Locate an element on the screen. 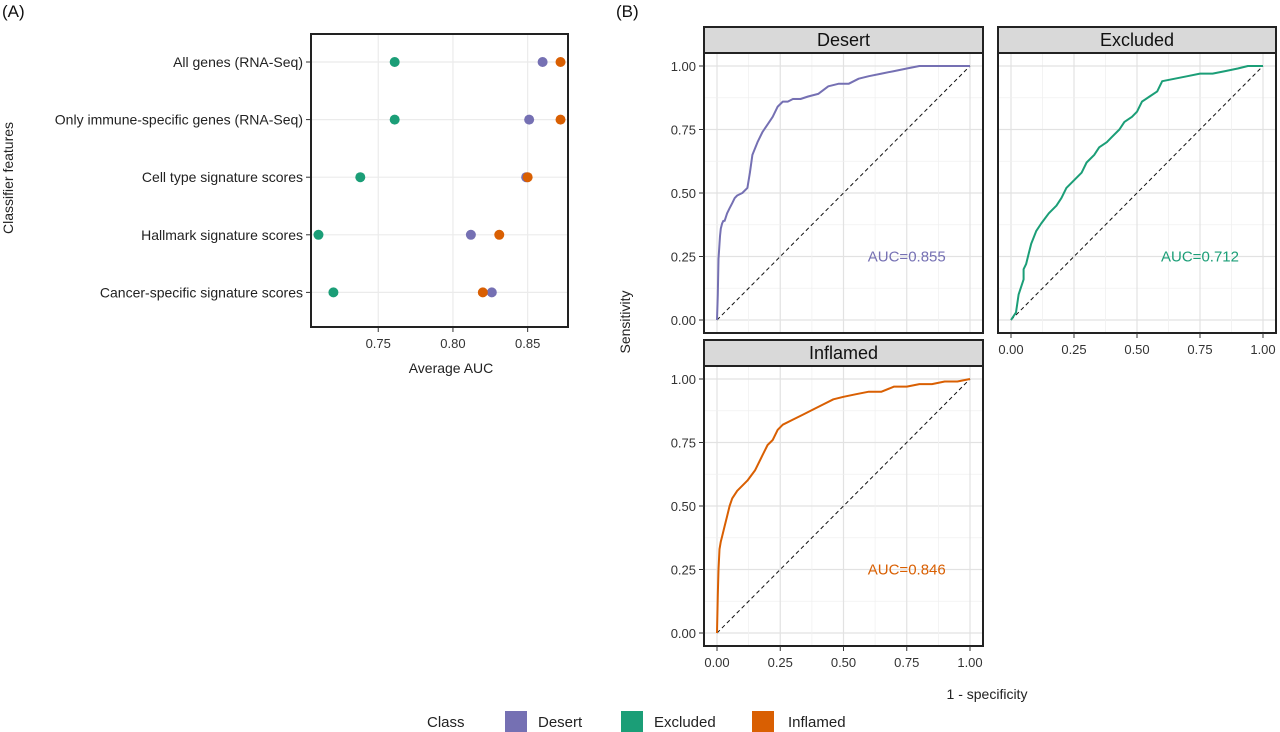  auc-label: AUC=0.846 is located at coordinates (907, 570).